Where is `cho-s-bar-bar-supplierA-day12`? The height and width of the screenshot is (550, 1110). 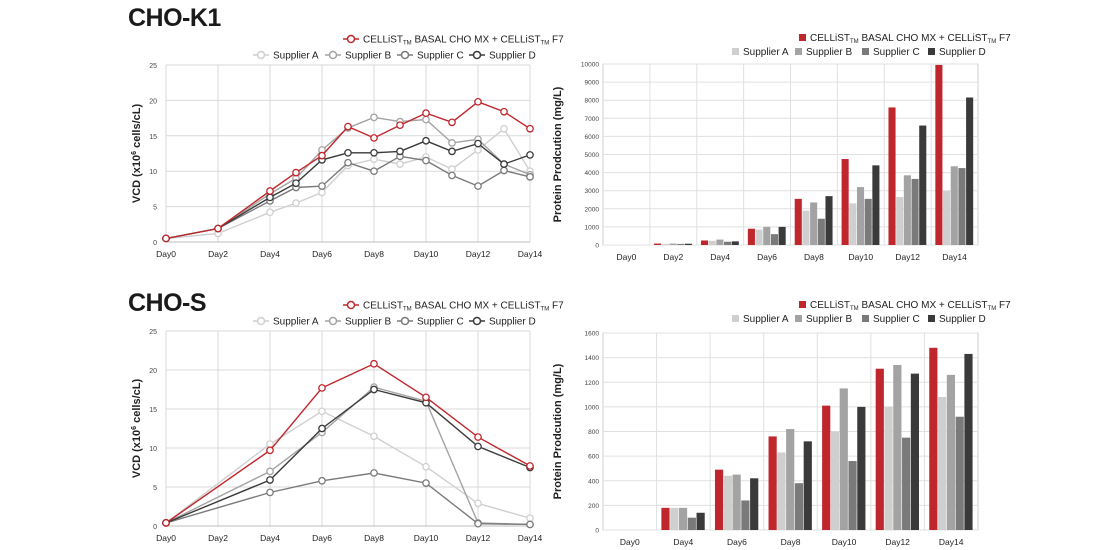
cho-s-bar-bar-supplierA-day12 is located at coordinates (888, 468).